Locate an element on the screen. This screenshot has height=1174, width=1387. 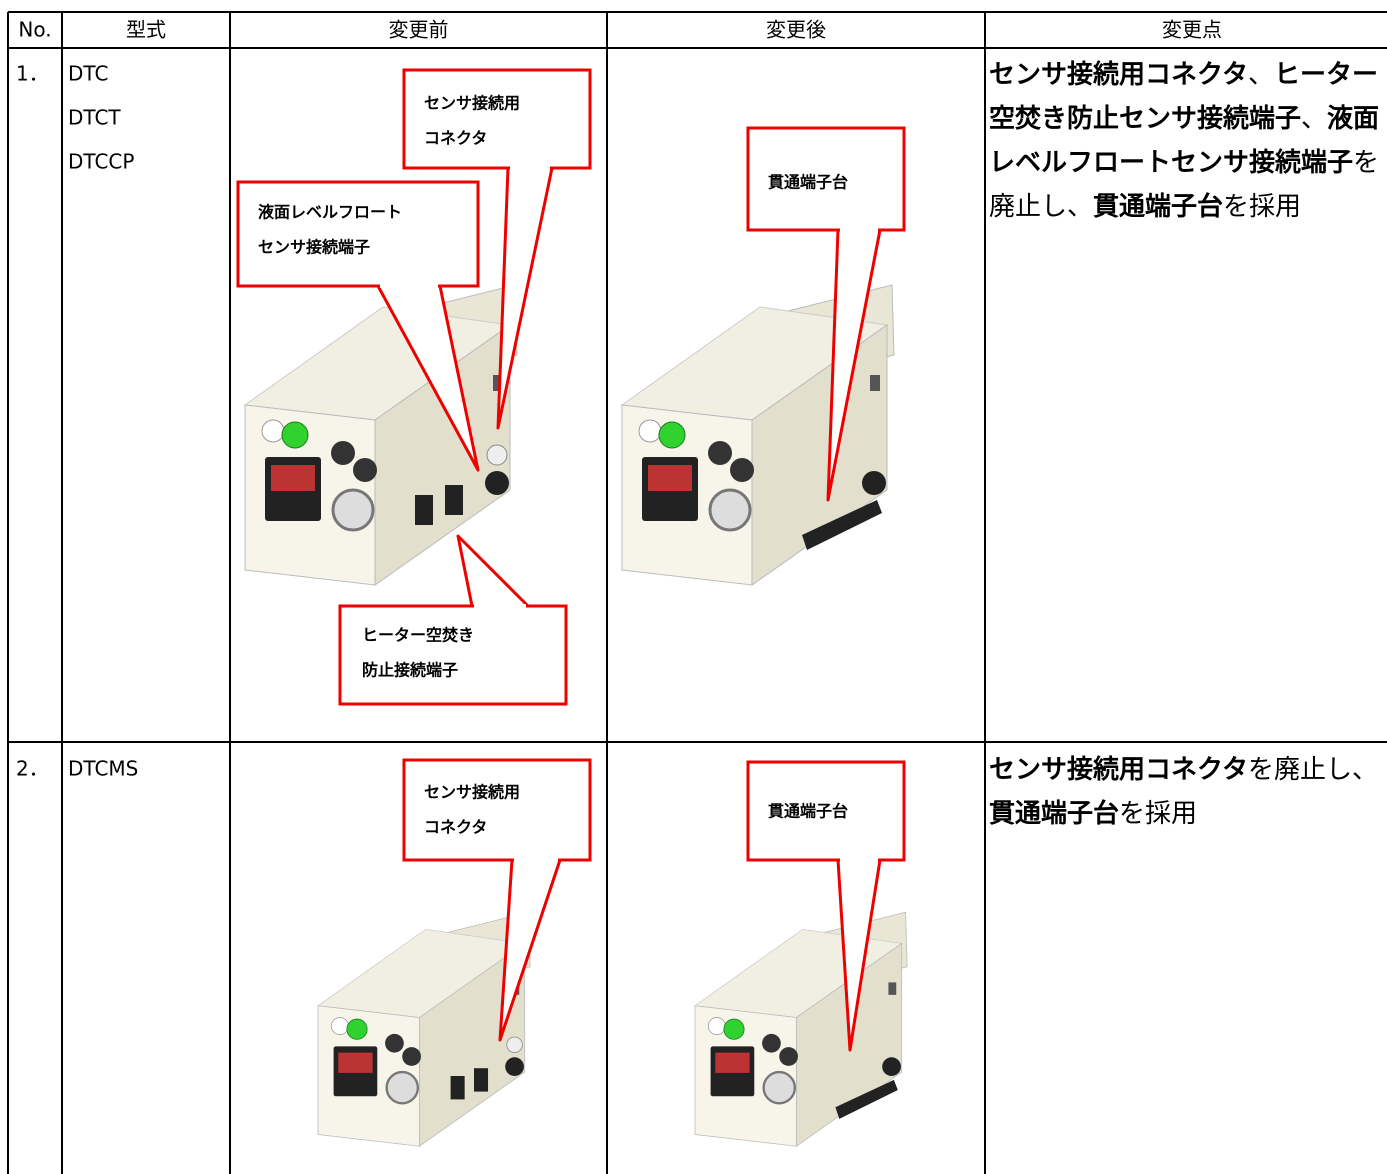
model-name: DTCMS is located at coordinates (103, 769).